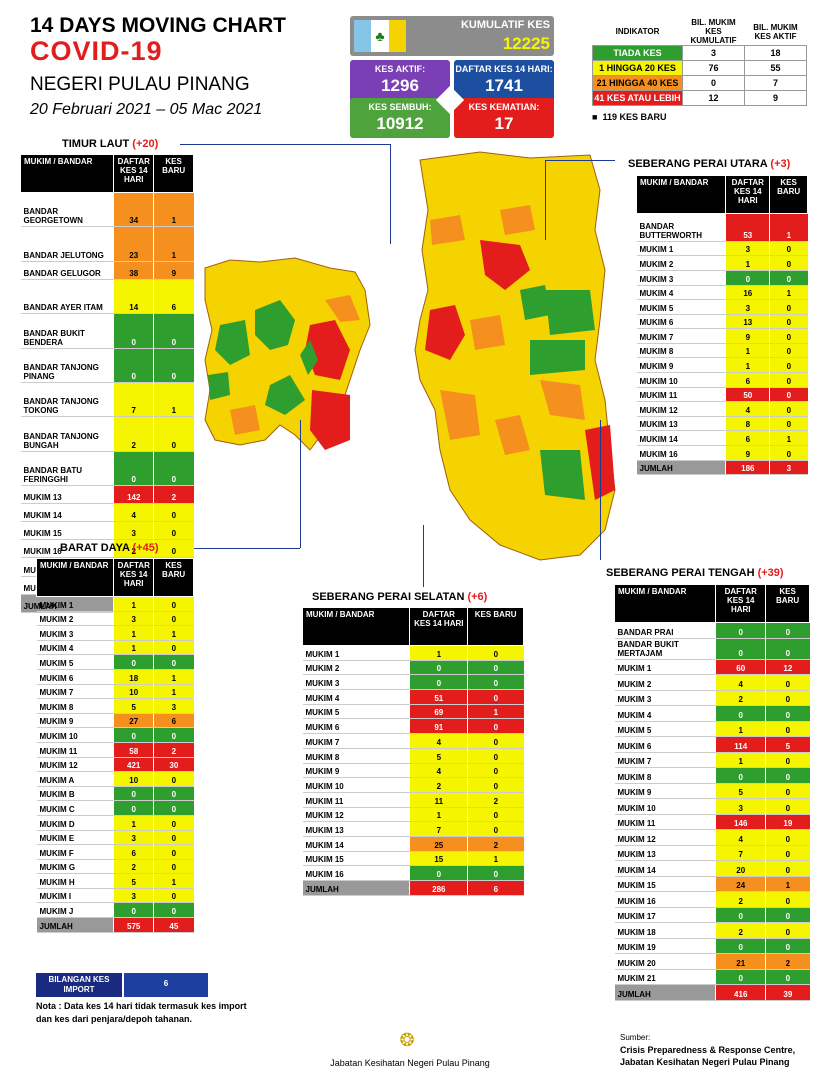 This screenshot has width=840, height=1080. What do you see at coordinates (747, 322) in the screenshot?
I see `cell-14-day: 13` at bounding box center [747, 322].